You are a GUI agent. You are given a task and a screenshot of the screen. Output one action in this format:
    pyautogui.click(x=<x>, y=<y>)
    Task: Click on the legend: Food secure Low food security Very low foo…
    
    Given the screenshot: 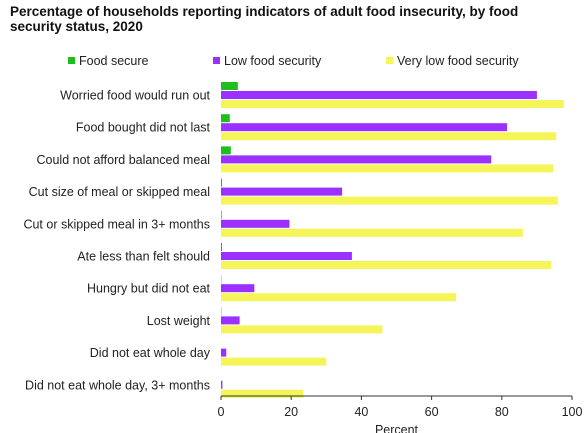 What is the action you would take?
    pyautogui.click(x=293, y=61)
    